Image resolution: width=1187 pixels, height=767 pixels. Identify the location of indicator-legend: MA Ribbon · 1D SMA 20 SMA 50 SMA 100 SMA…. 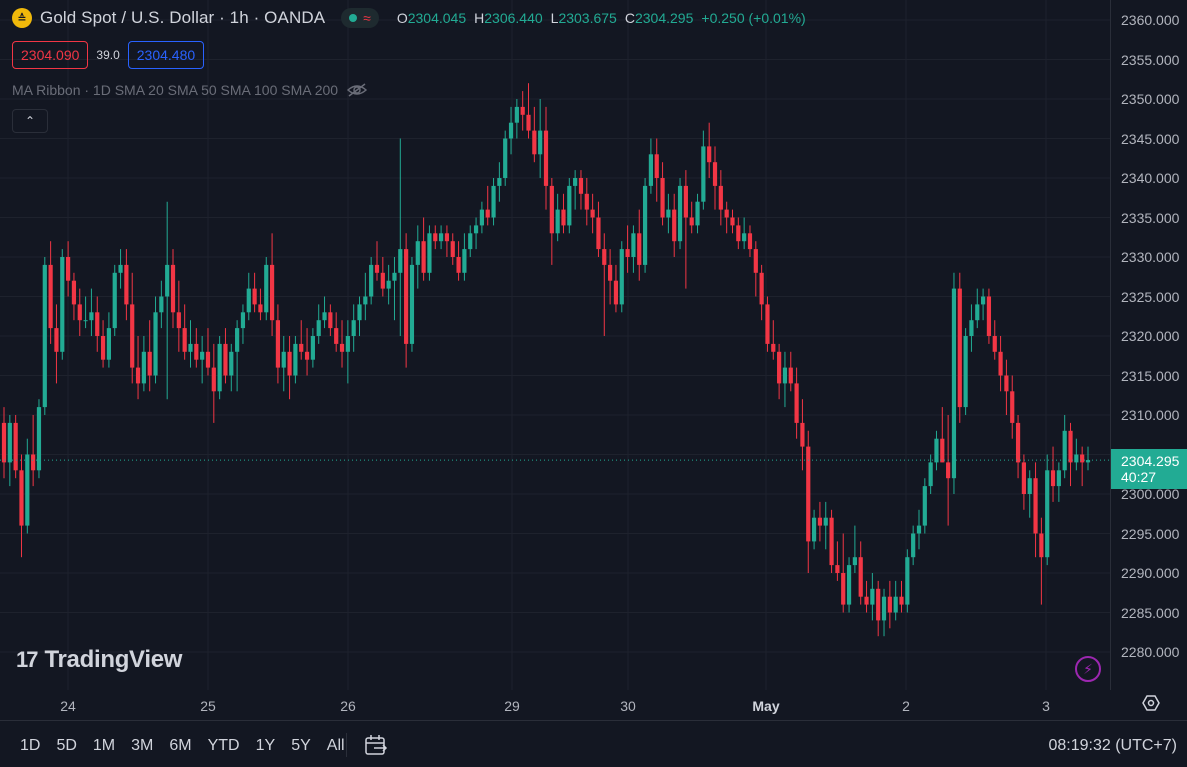
(190, 90).